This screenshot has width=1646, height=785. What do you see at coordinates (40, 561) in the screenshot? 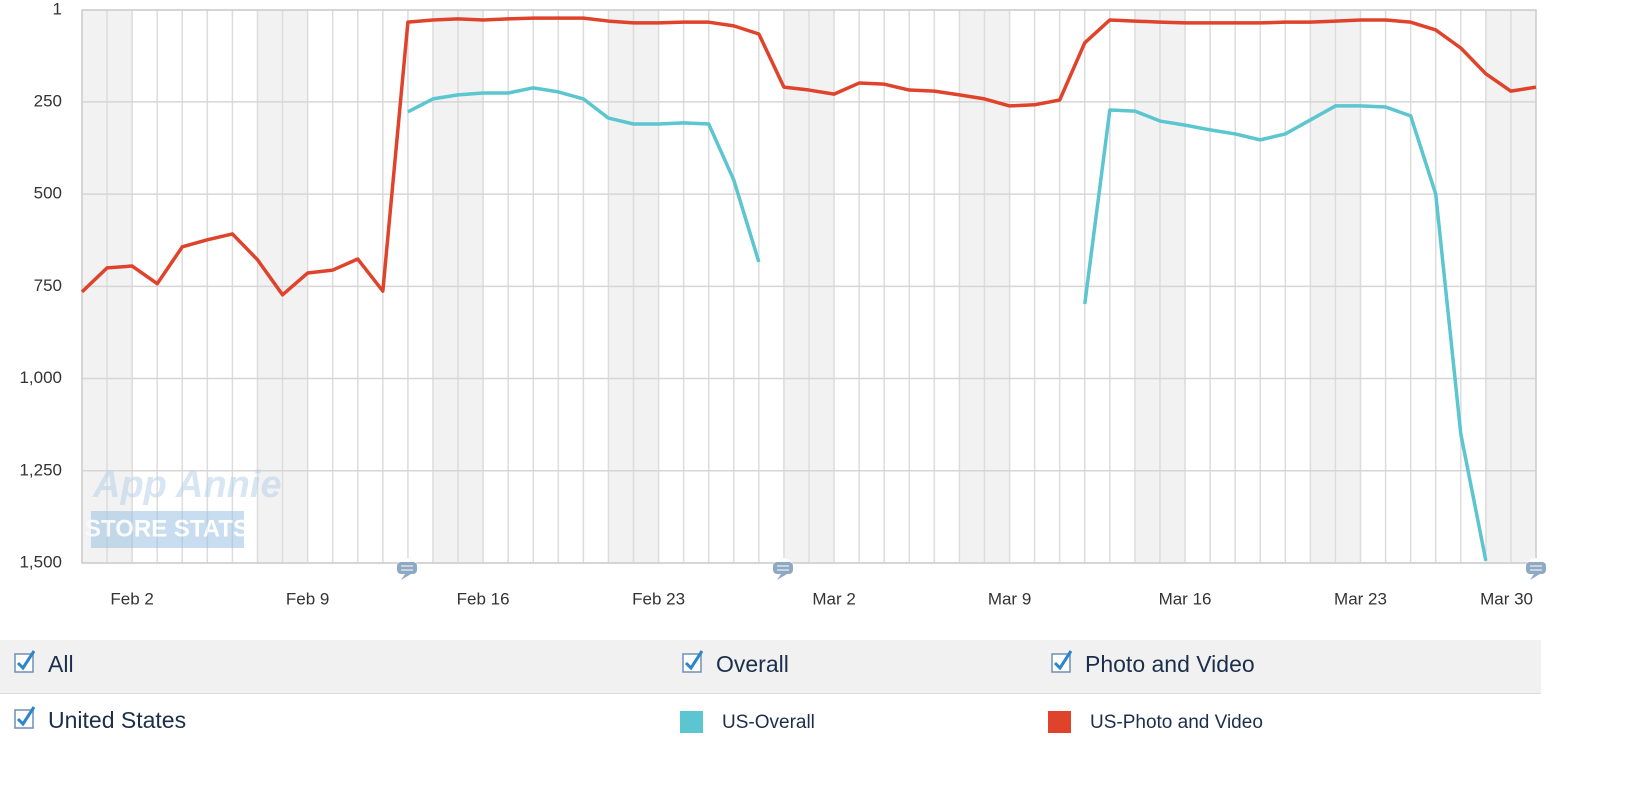
I see `y-tick-label: 1,500` at bounding box center [40, 561].